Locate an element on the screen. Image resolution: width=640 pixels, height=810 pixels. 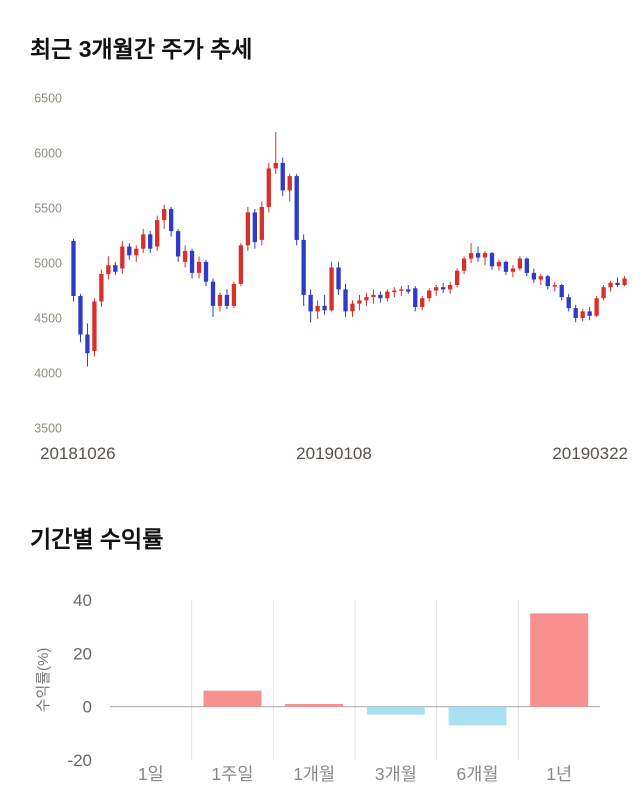
x-axis-date-end: 20190322 is located at coordinates (590, 453).